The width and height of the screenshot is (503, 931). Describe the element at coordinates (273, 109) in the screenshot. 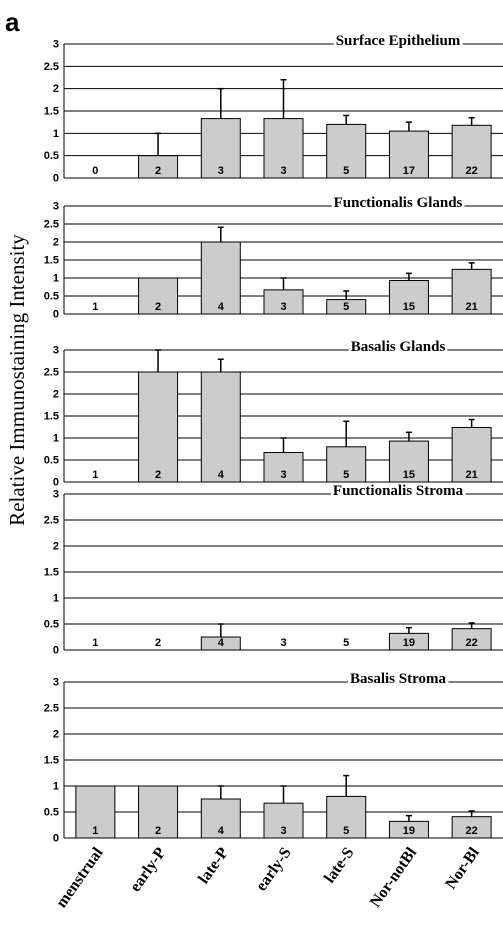

I see `chart-panel: 0 0.5 1 1.5 2 2.5 3 0 2 3 3 5 17 22 Surface Epithelium` at that location.